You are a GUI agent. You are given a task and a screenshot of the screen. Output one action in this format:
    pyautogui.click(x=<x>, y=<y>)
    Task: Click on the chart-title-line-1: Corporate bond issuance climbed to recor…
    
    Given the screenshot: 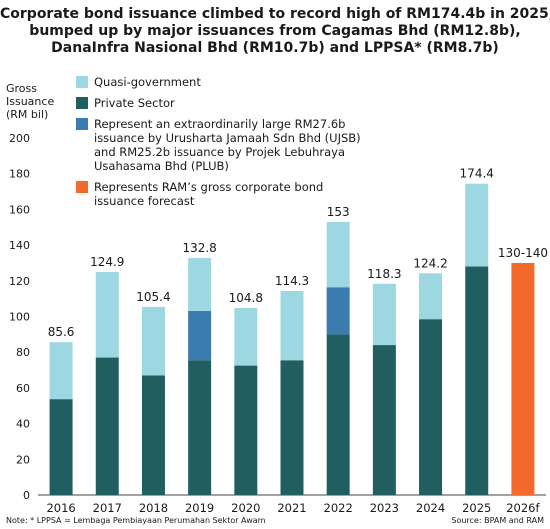 What is the action you would take?
    pyautogui.click(x=275, y=14)
    